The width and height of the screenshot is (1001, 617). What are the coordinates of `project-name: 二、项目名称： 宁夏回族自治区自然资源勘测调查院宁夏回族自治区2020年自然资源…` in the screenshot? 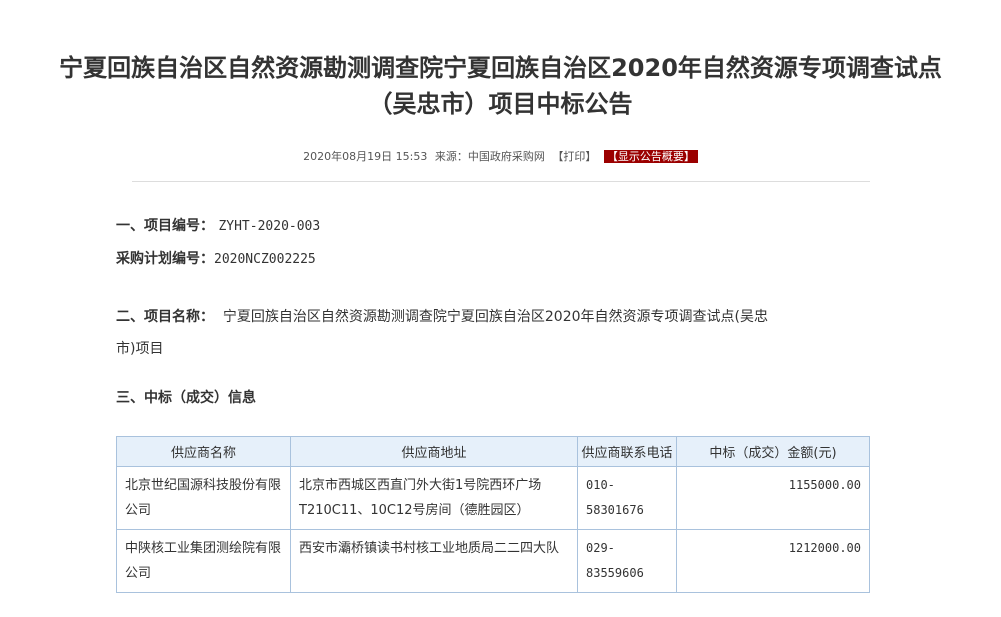 It's located at (442, 333).